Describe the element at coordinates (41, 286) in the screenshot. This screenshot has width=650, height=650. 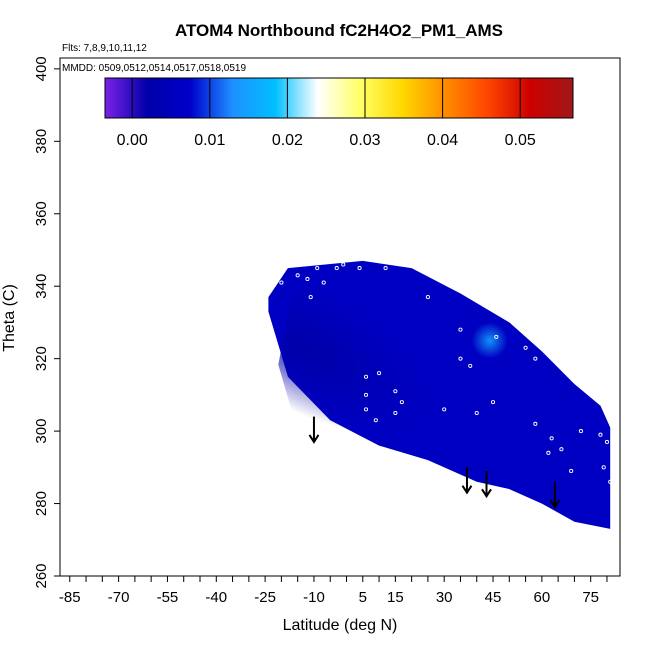
I see `y-tick-label: 340` at that location.